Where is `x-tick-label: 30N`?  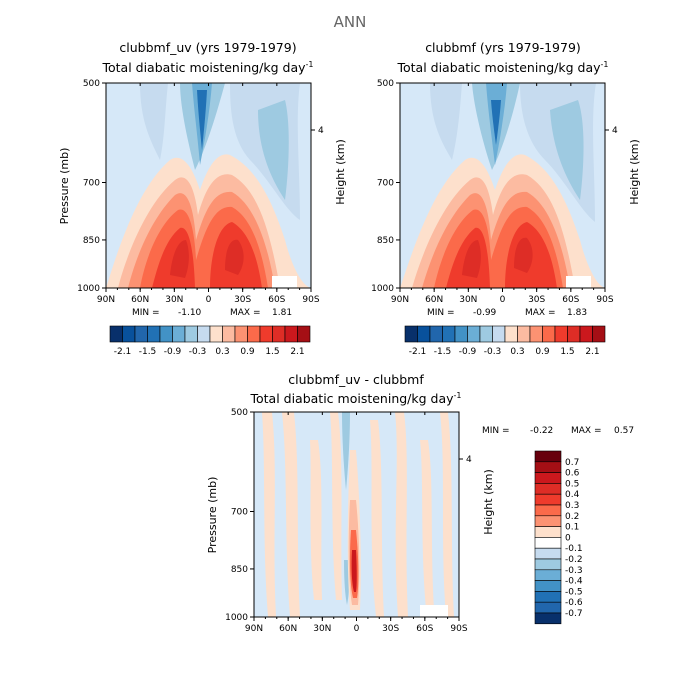
x-tick-label: 30N is located at coordinates (468, 300).